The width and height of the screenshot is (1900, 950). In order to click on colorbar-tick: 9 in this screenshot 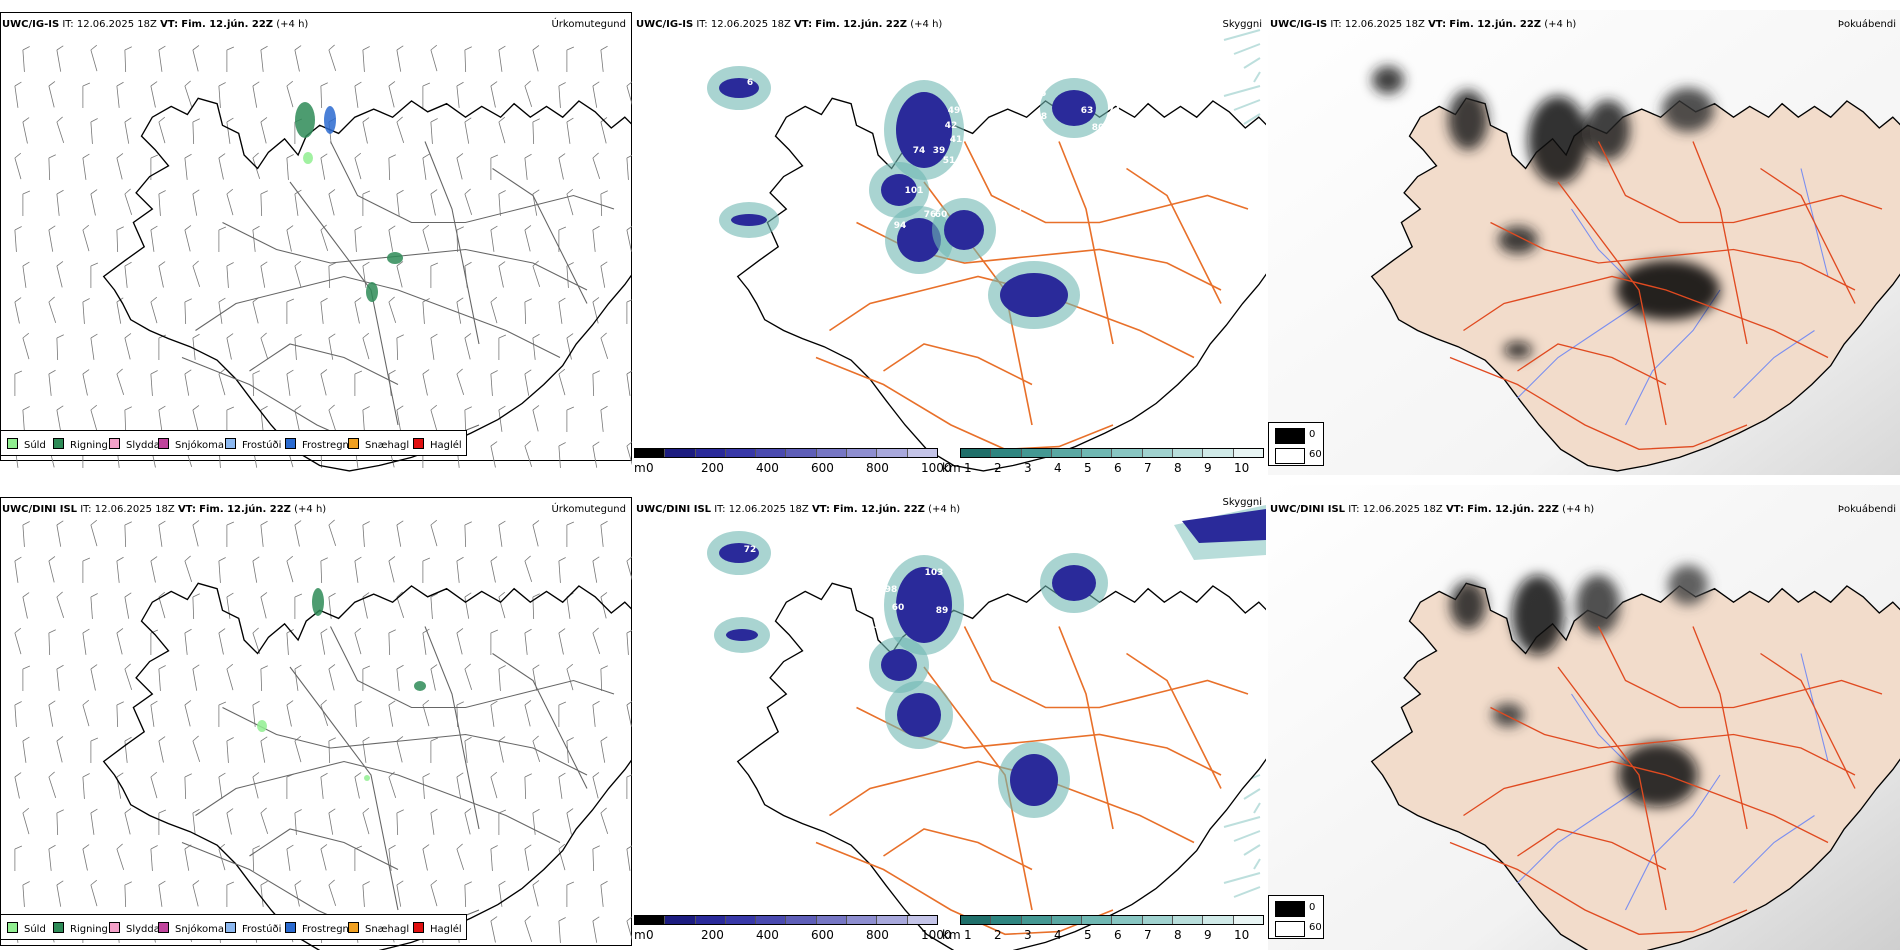, I will do `click(1208, 935)`.